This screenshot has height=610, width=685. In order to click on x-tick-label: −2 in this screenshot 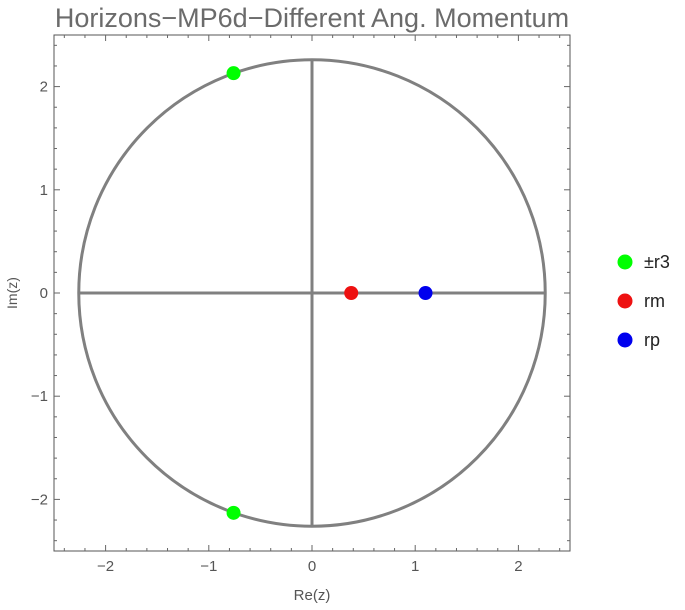, I will do `click(105, 566)`.